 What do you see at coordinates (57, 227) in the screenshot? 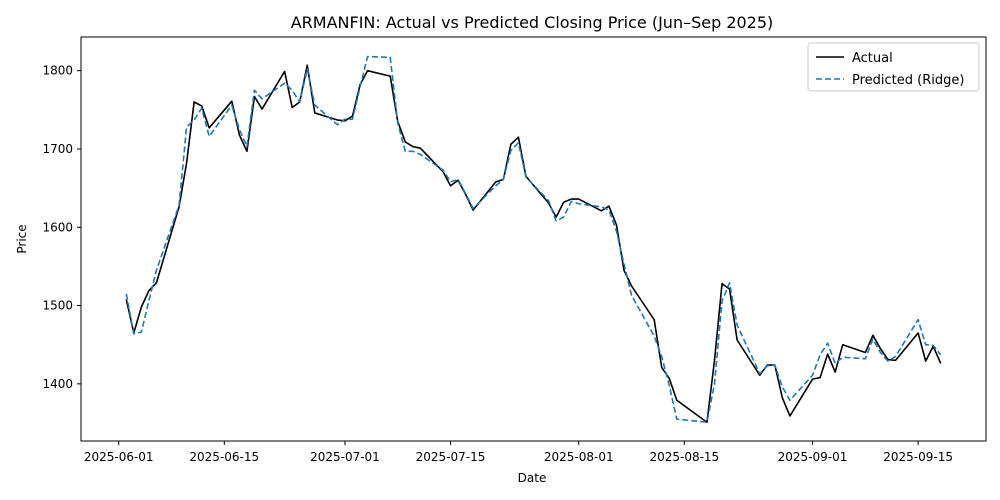
I see `y-tick-label: 1600` at bounding box center [57, 227].